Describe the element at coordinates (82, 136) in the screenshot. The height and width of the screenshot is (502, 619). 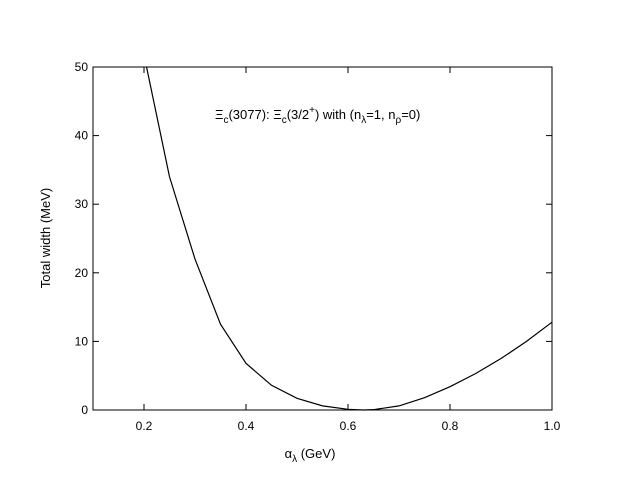
I see `y-tick-label: 40` at that location.